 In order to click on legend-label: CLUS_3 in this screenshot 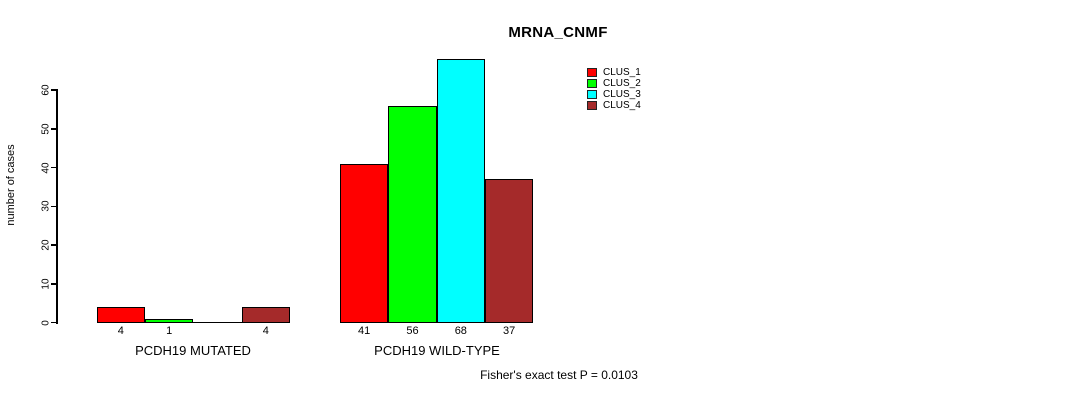, I will do `click(622, 94)`.